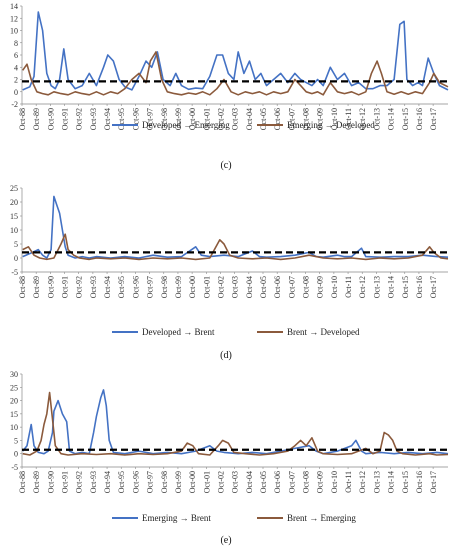 The width and height of the screenshot is (453, 555). Describe the element at coordinates (36, 287) in the screenshot. I see `x-tick-label: Oct-89` at that location.